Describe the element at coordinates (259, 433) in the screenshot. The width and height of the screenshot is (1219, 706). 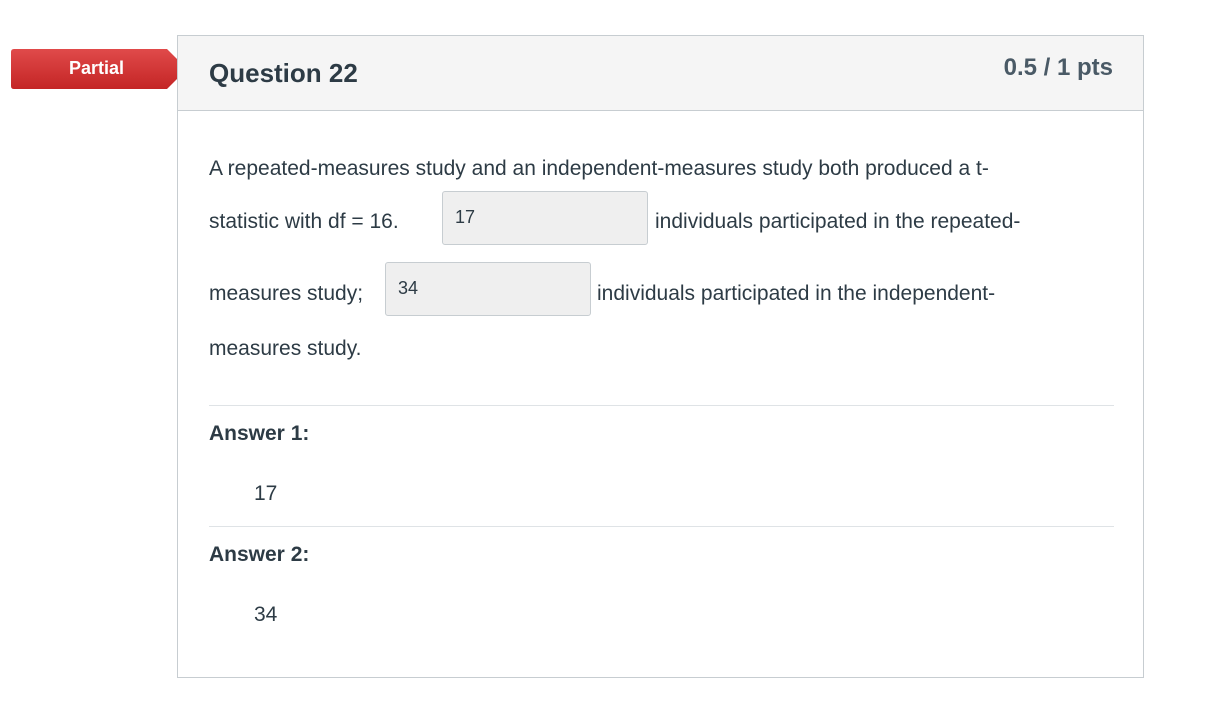
I see `answer-1-label: Answer 1:` at that location.